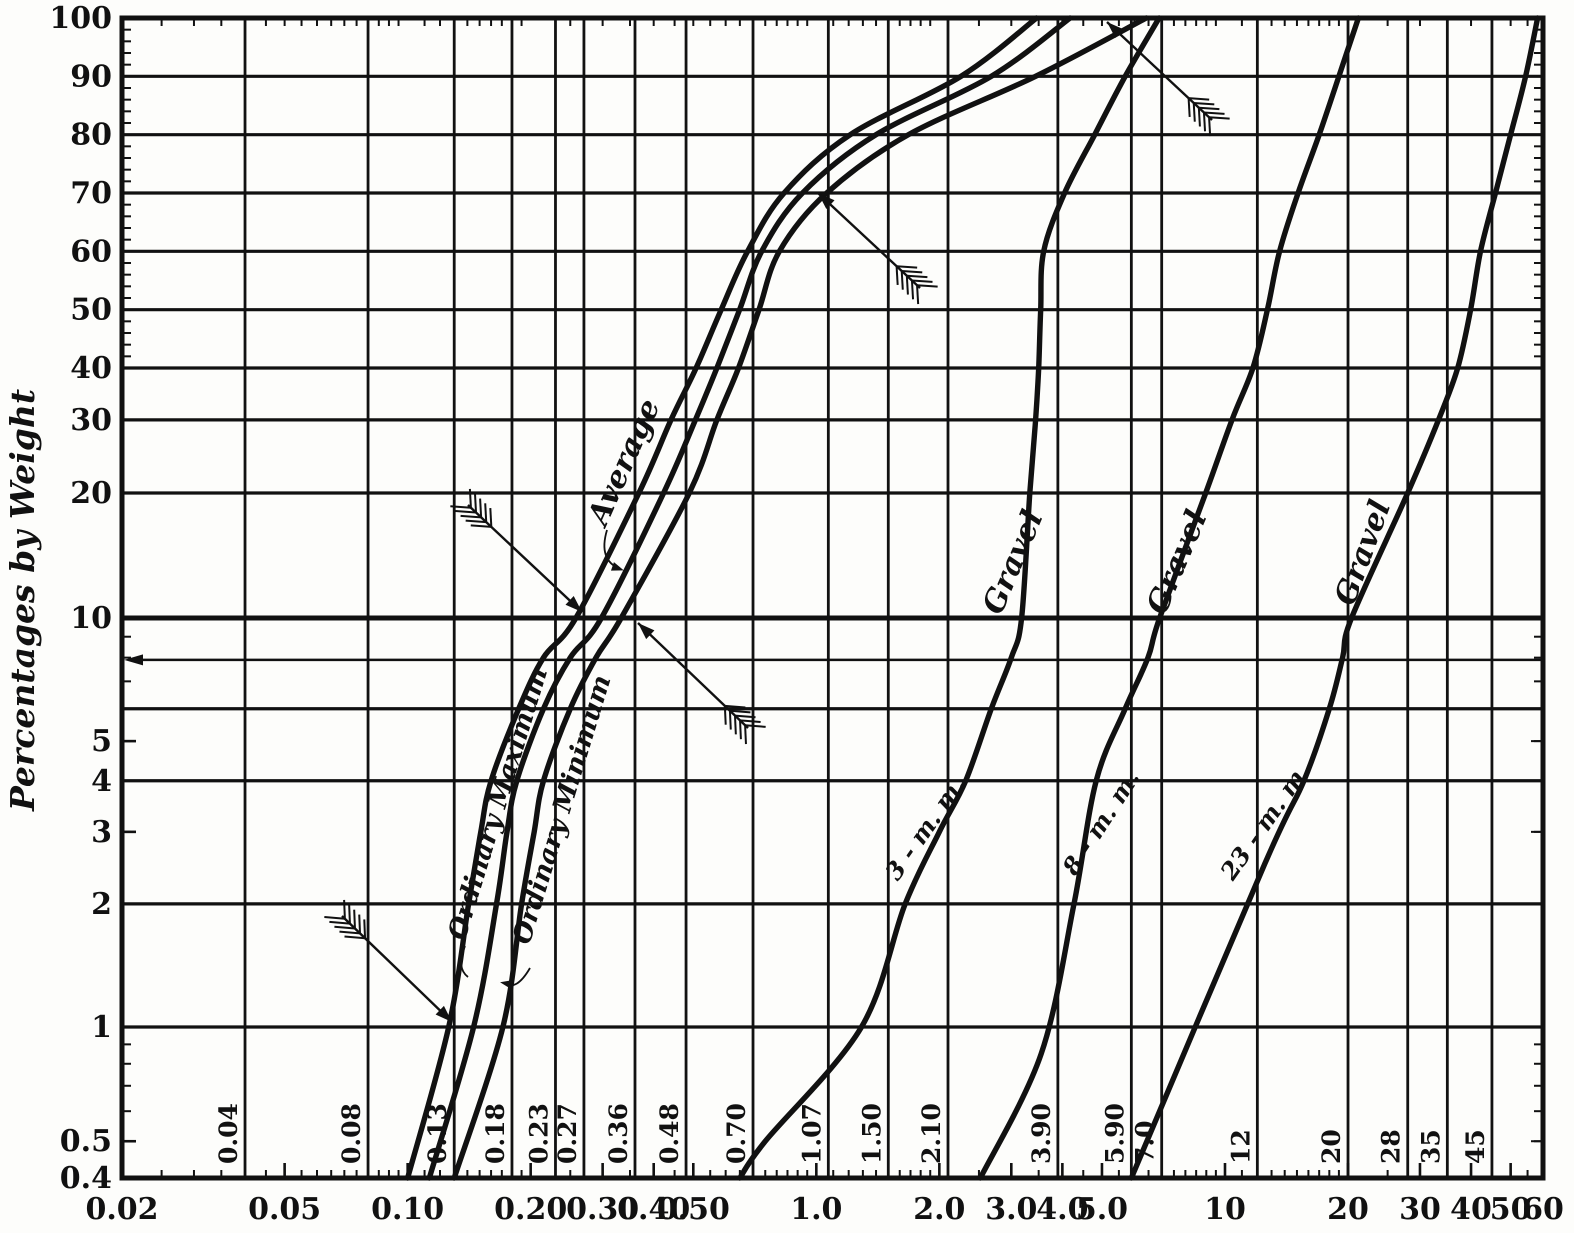  What do you see at coordinates (1348, 1209) in the screenshot?
I see `x-tick-label-20: 20` at bounding box center [1348, 1209].